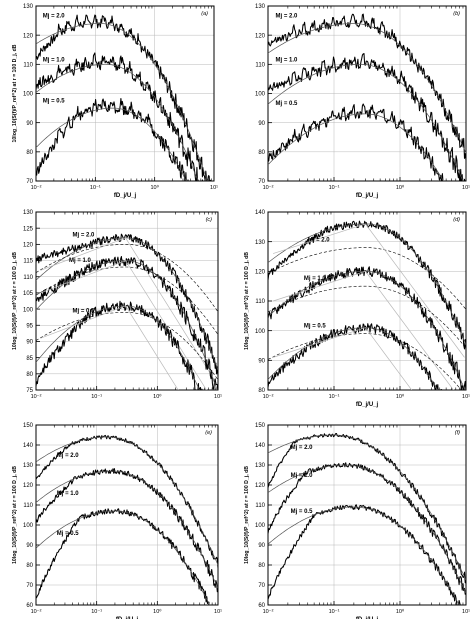  What do you see at coordinates (28, 262) in the screenshot?
I see `y-tick-label: 115` at bounding box center [28, 262].